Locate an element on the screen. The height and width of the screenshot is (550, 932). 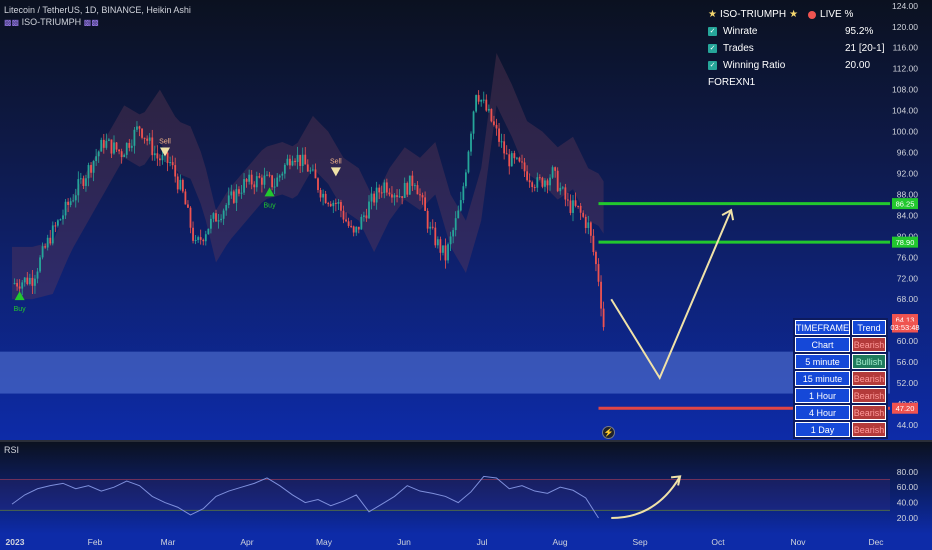
rsi-line is located at coordinates (305, 497).